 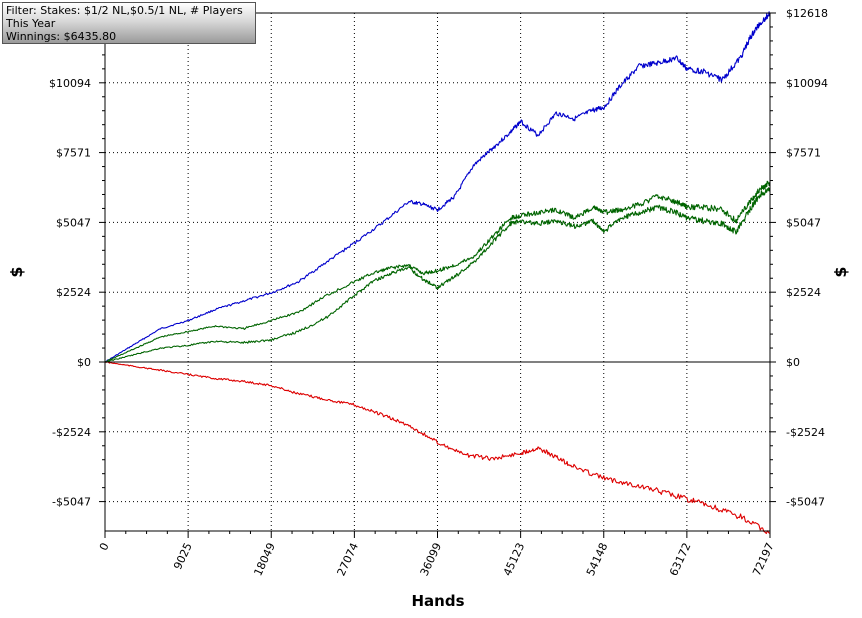 I want to click on x-tick-label: 9025, so click(x=183, y=556).